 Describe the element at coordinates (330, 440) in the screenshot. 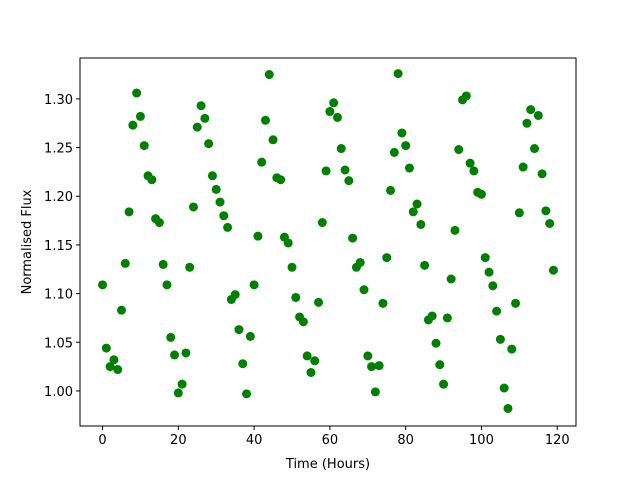

I see `x-tick-label: 60` at that location.